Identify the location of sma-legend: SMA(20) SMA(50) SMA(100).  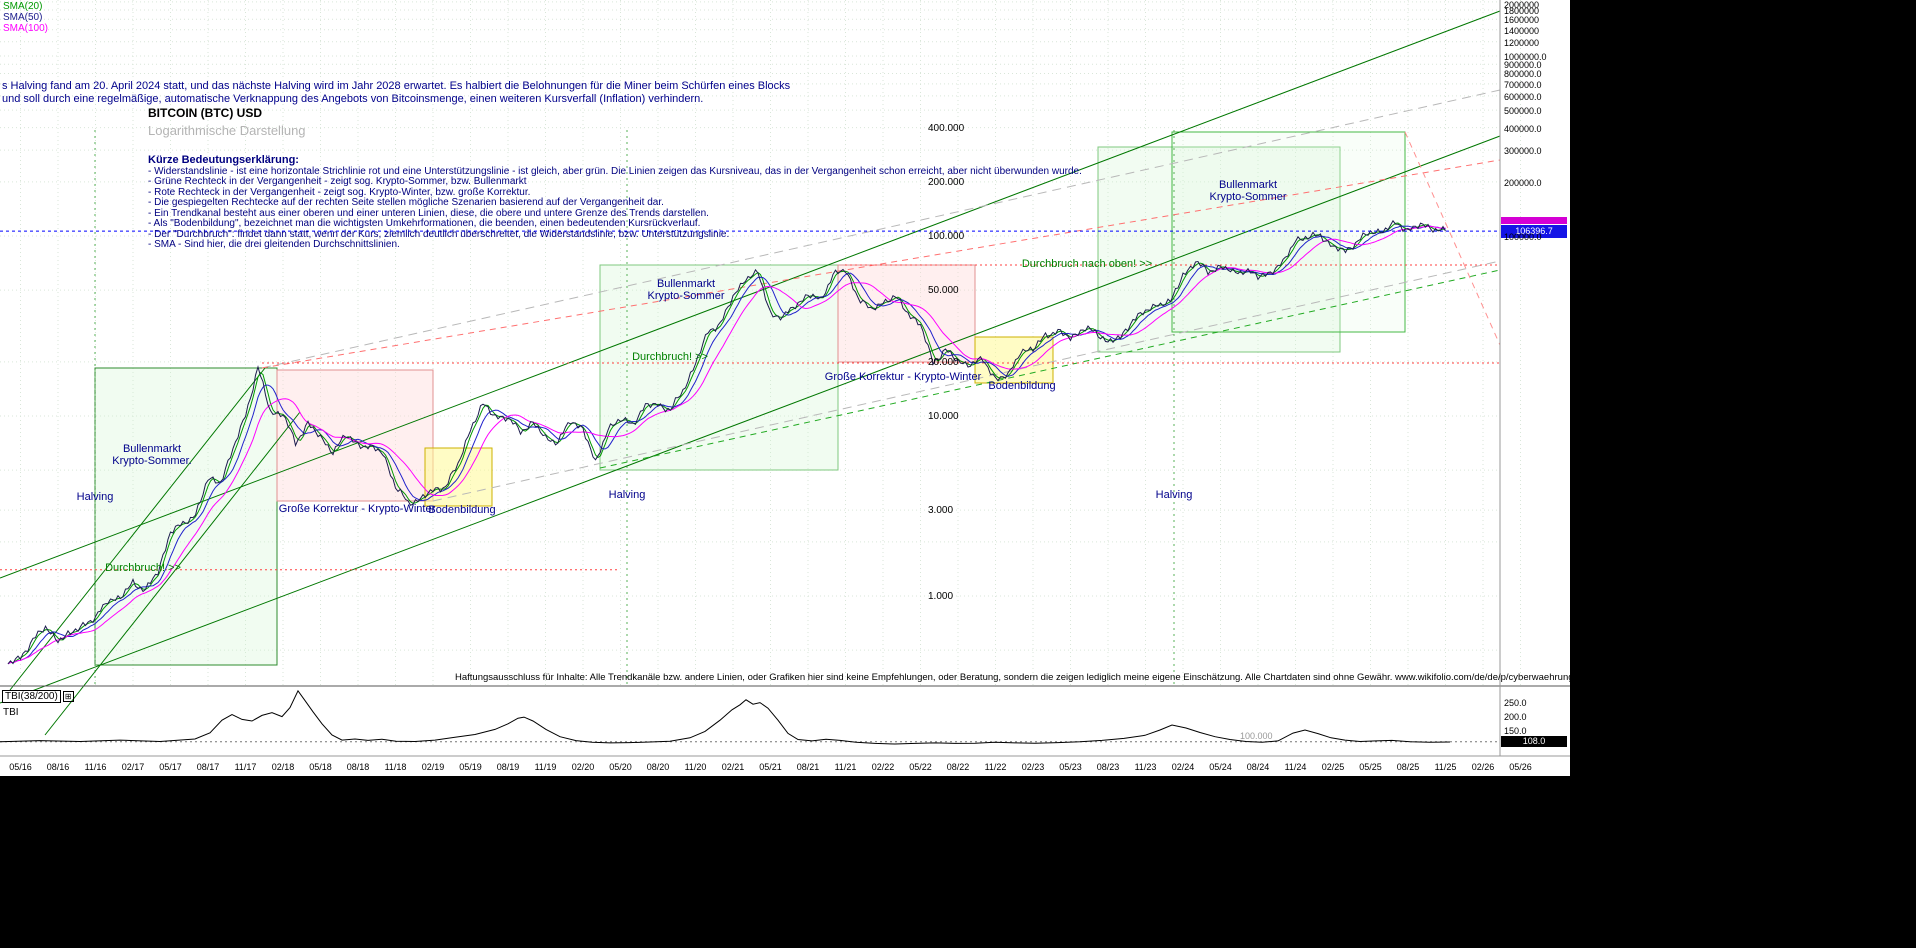
(25, 17).